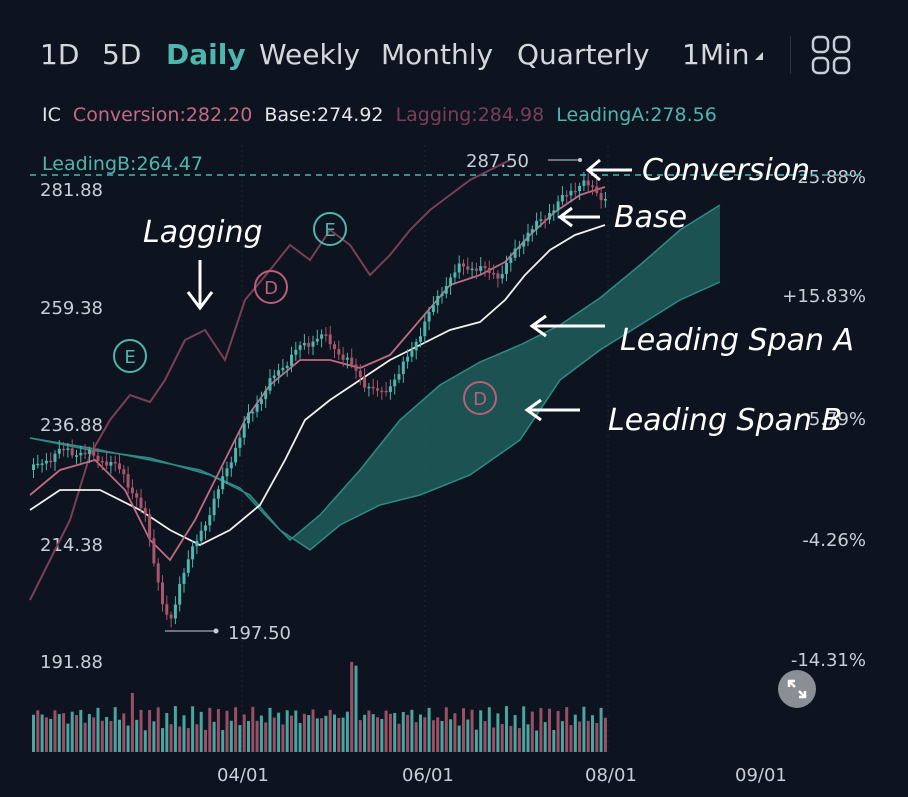 This screenshot has height=797, width=908. I want to click on y-tick-label: 259.38, so click(71, 308).